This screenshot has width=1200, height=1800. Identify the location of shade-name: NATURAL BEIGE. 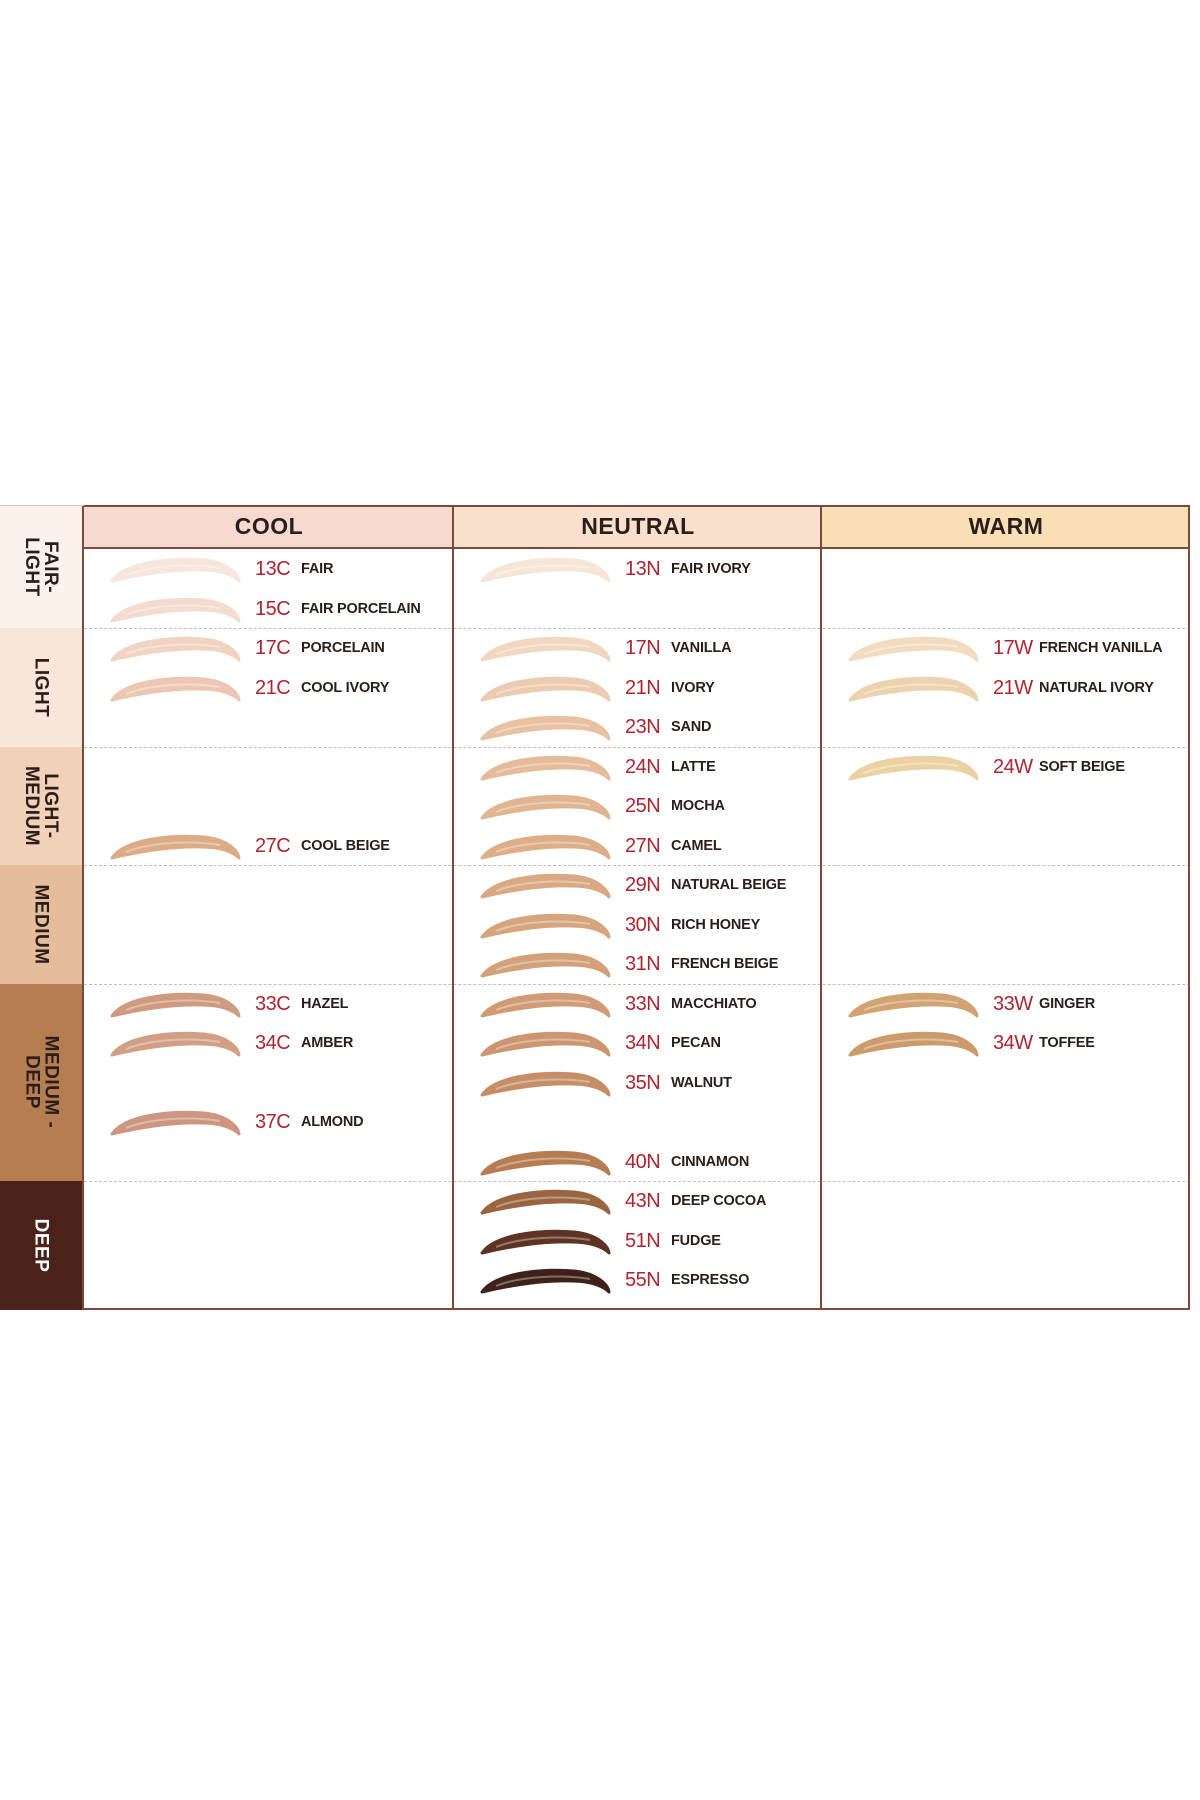
(729, 885).